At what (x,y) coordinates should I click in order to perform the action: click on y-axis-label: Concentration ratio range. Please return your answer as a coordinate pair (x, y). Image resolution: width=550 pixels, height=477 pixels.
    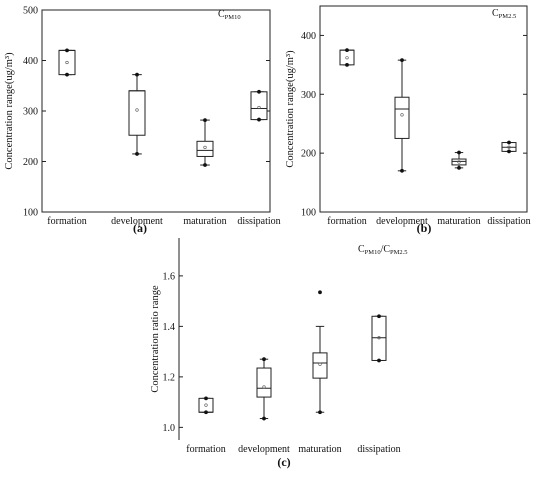
    Looking at the image, I should click on (155, 339).